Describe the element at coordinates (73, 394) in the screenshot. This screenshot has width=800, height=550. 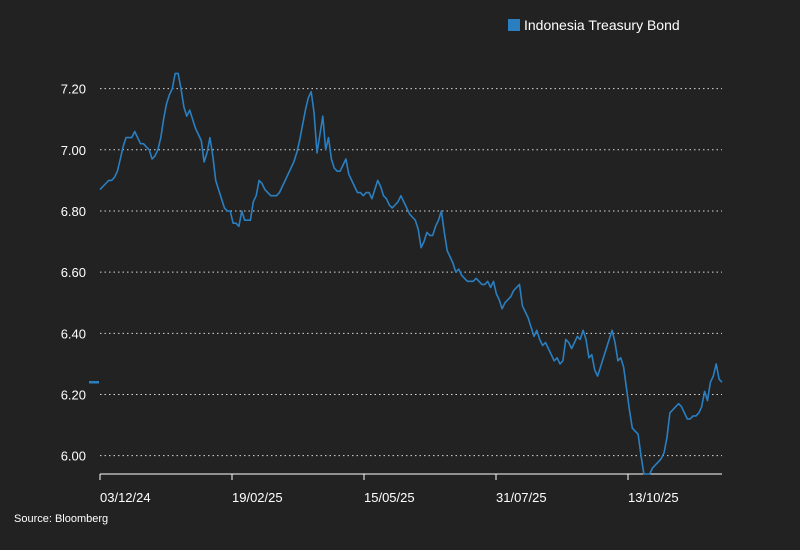
I see `y-tick-label: 6.20` at that location.